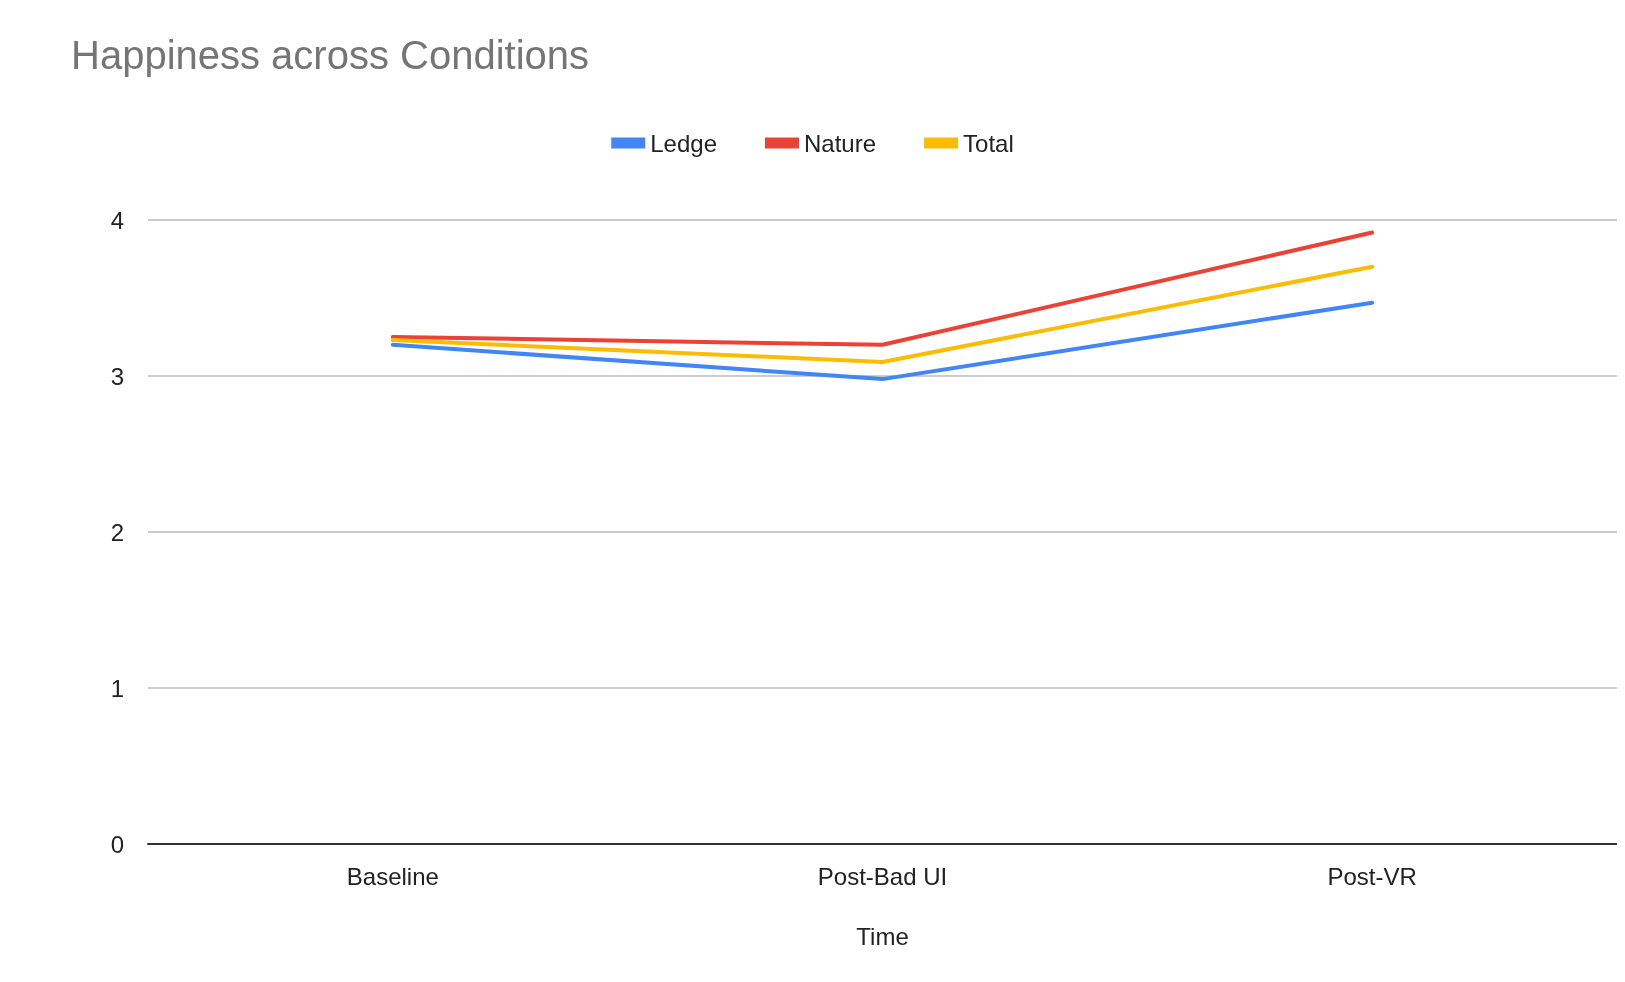 The height and width of the screenshot is (982, 1625). Describe the element at coordinates (117, 220) in the screenshot. I see `y-tick-label: 4` at that location.